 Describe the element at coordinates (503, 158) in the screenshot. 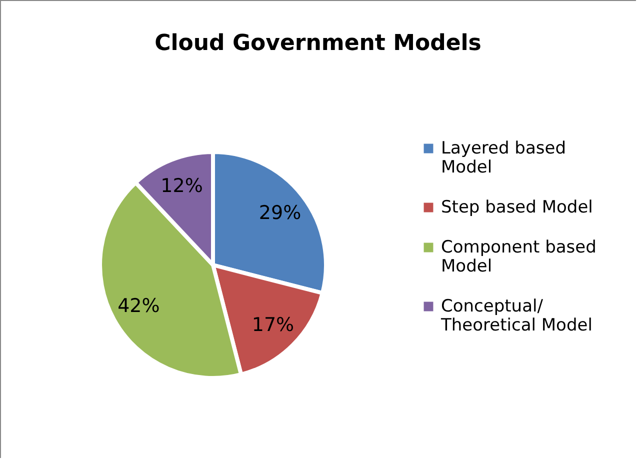

I see `legend-label: Layered based Model` at that location.